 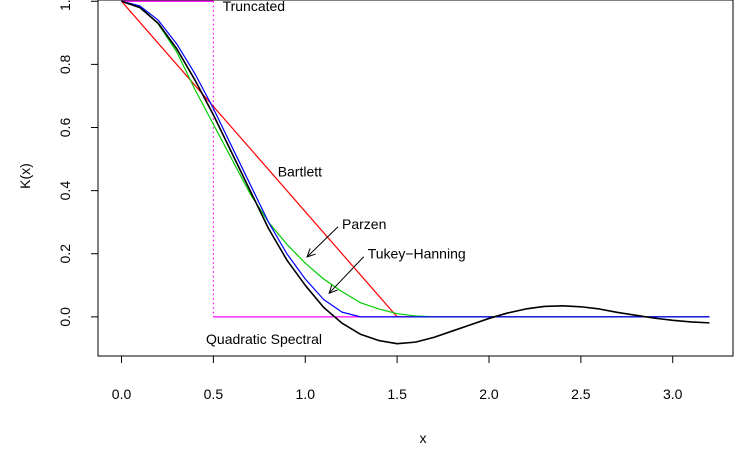 I want to click on y-axis-label: K(x), so click(x=25, y=176).